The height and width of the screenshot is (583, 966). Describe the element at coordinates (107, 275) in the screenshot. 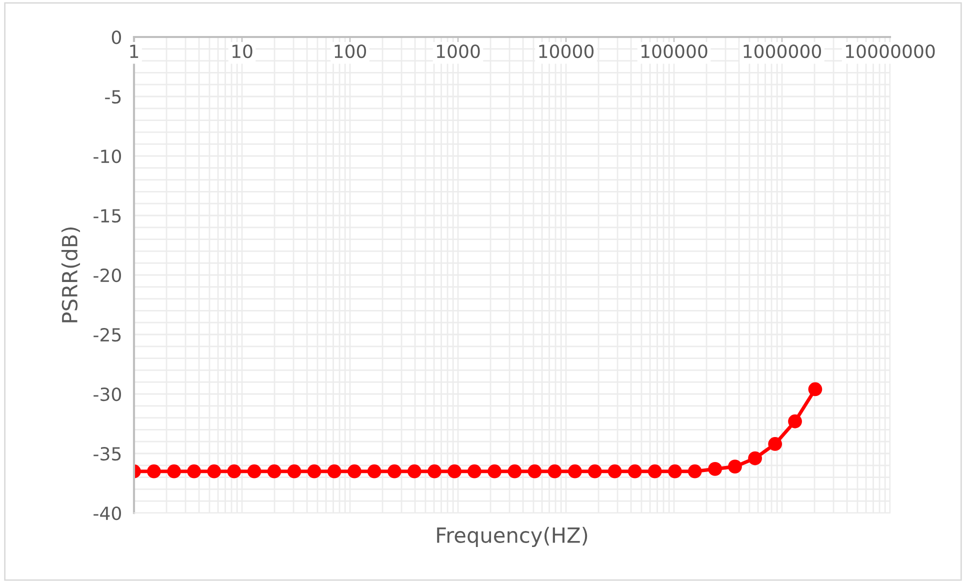

I see `y-tick-label: -20` at that location.